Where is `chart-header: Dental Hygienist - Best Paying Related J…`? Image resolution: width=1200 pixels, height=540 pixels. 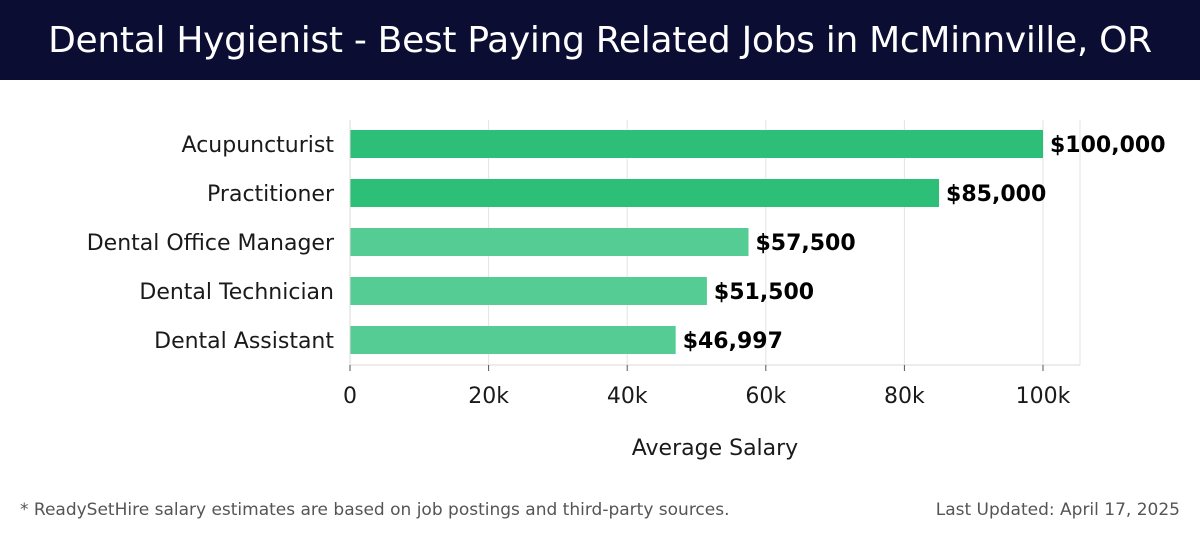
chart-header: Dental Hygienist - Best Paying Related J… is located at coordinates (600, 40).